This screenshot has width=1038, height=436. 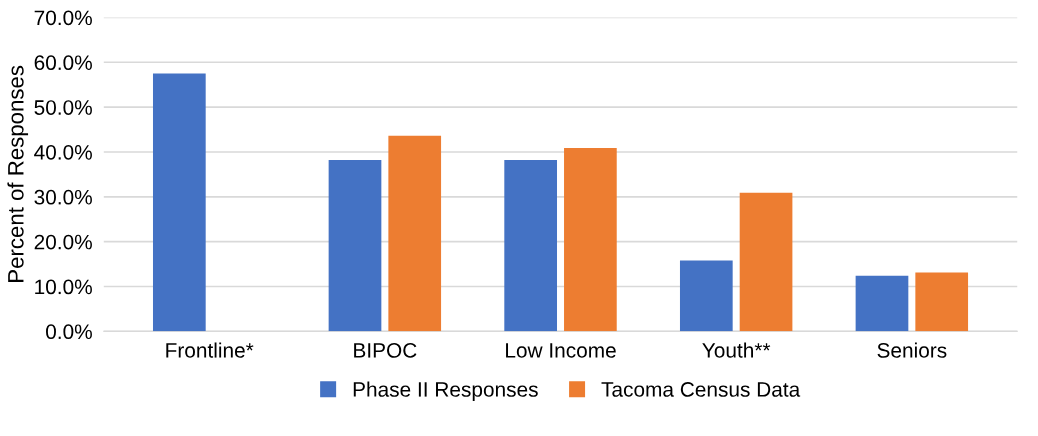 I want to click on y-tick-label: 40.0%, so click(x=63, y=152).